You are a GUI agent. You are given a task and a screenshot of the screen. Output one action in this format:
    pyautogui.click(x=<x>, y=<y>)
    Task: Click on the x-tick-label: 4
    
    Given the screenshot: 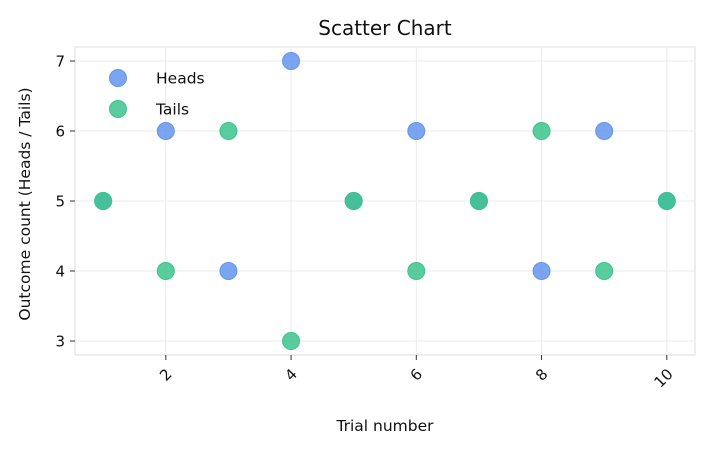 What is the action you would take?
    pyautogui.click(x=290, y=374)
    